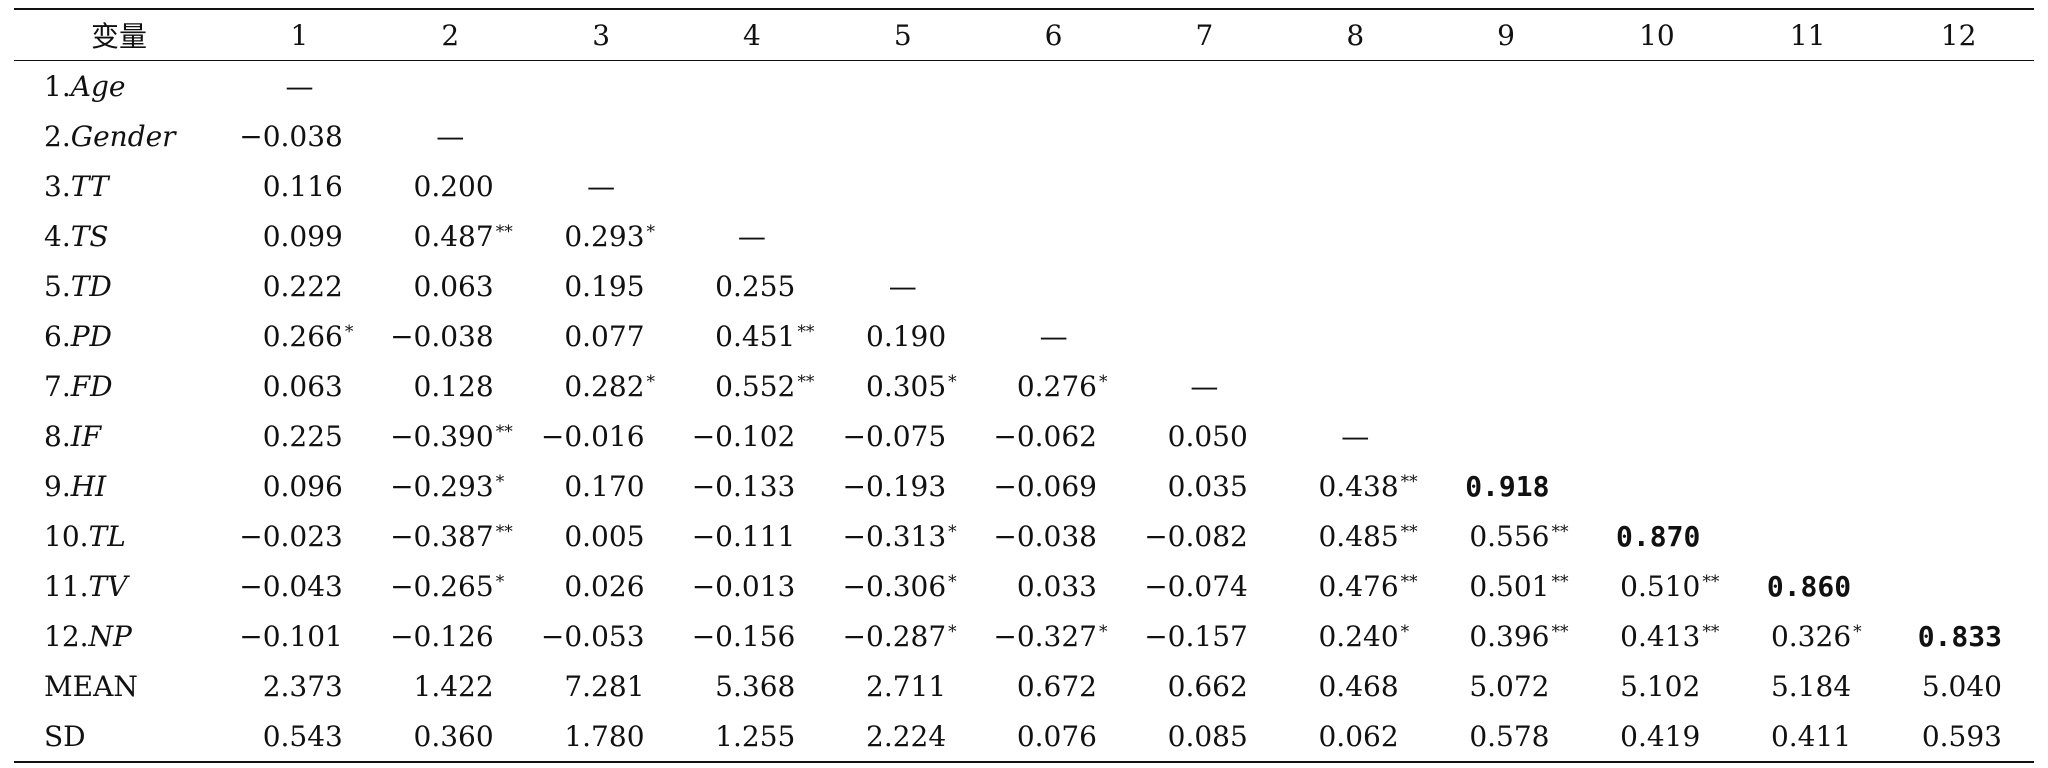  Describe the element at coordinates (902, 286) in the screenshot. I see `table-cell: —` at that location.